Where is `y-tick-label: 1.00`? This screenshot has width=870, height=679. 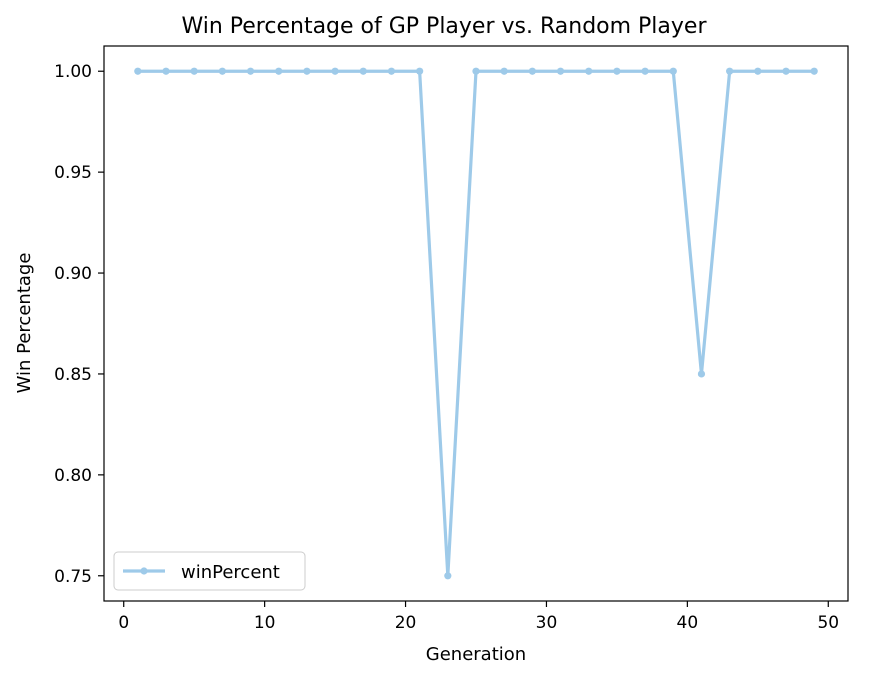
y-tick-label: 1.00 is located at coordinates (73, 72).